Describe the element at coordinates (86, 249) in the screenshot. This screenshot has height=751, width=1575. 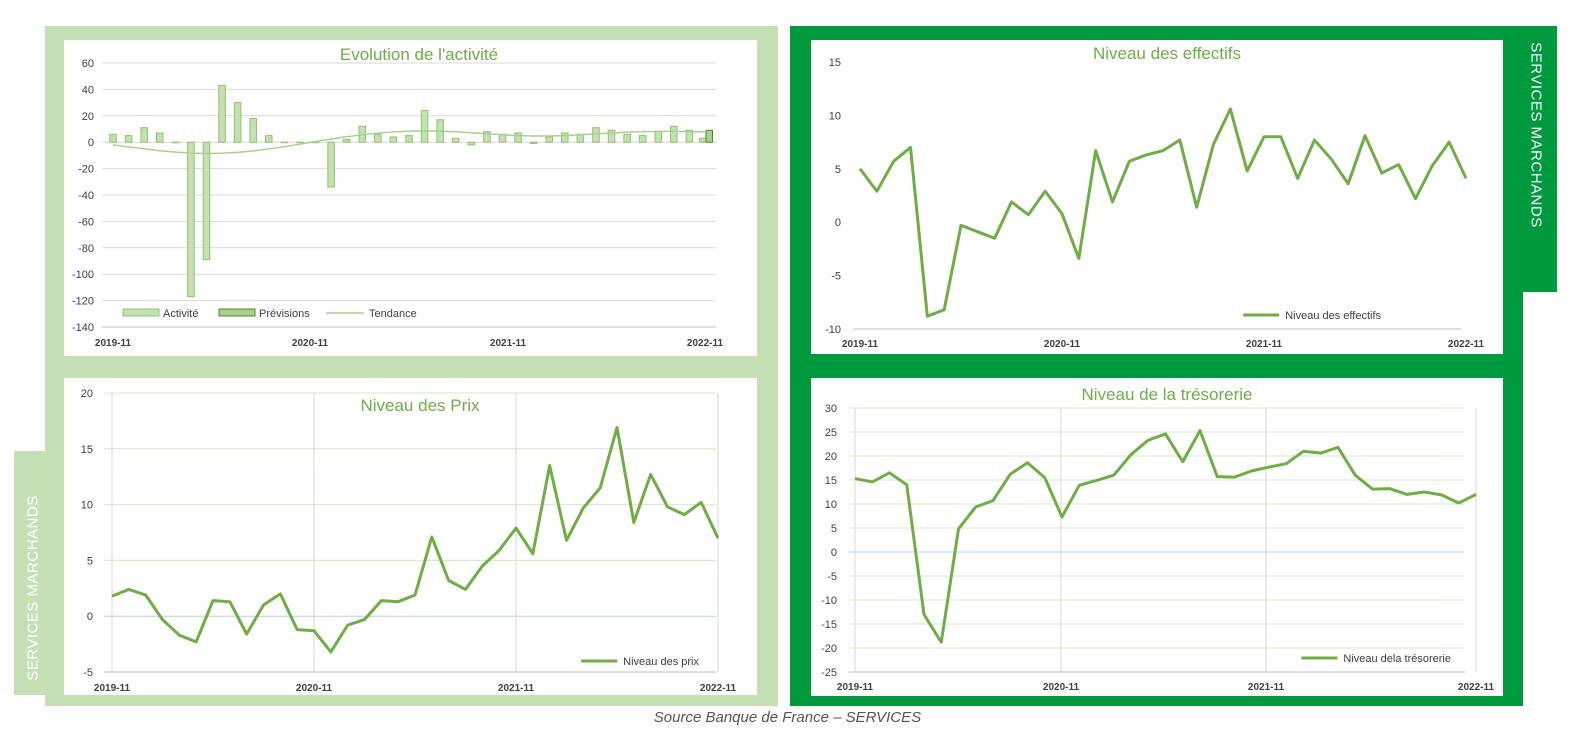
I see `y-tick-label: -80` at that location.